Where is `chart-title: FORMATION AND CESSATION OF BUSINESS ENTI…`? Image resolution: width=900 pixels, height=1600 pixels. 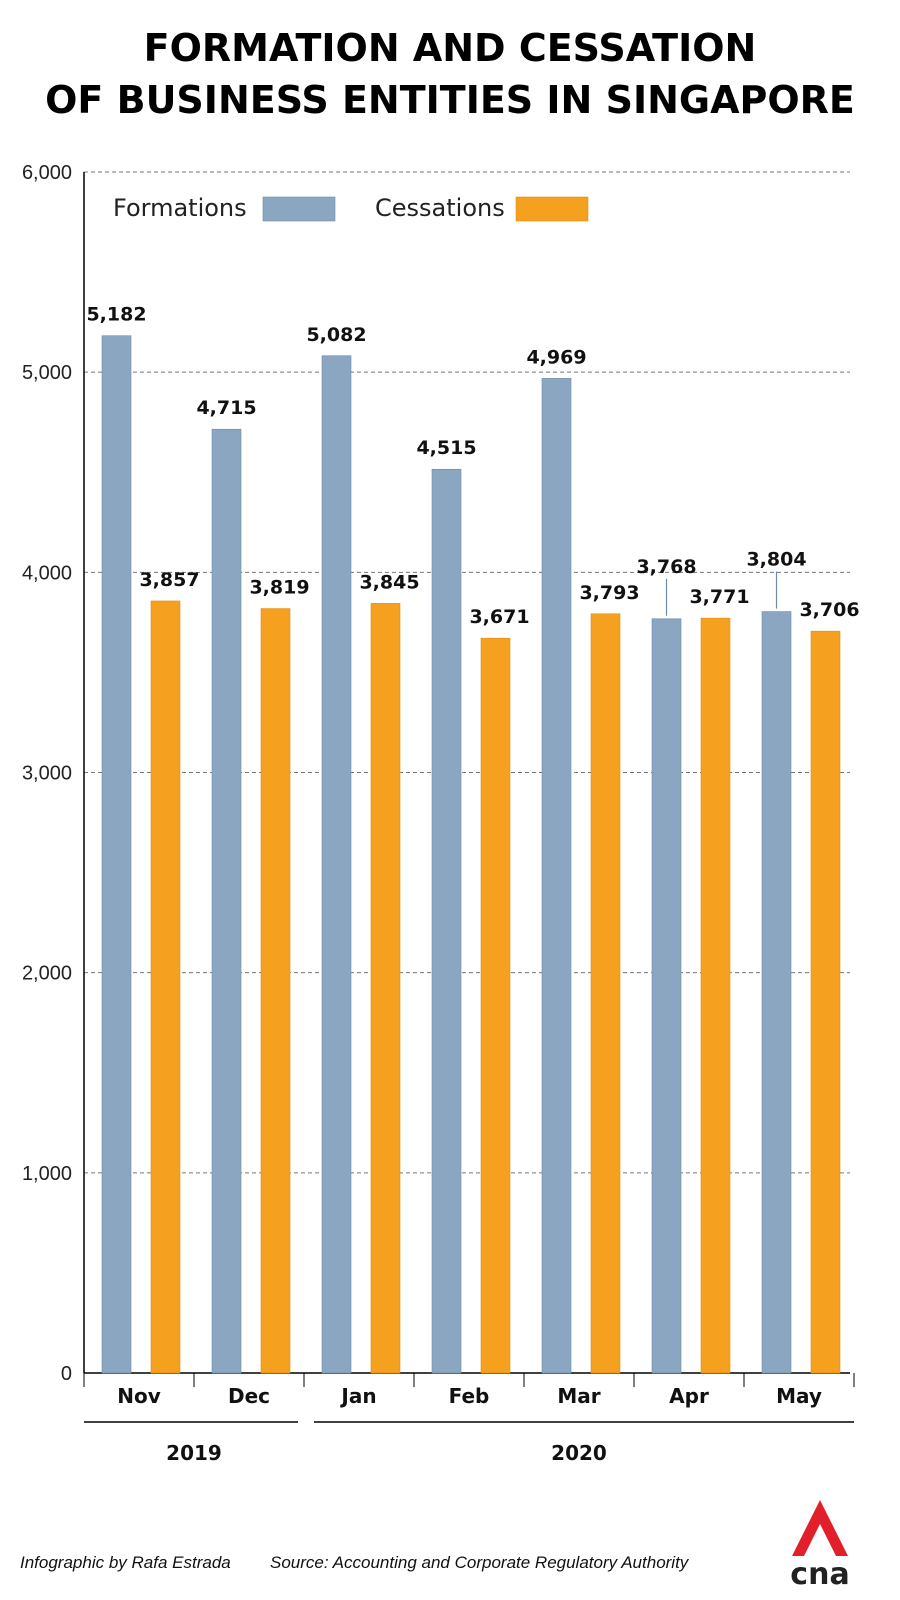 chart-title: FORMATION AND CESSATION OF BUSINESS ENTI… is located at coordinates (450, 74).